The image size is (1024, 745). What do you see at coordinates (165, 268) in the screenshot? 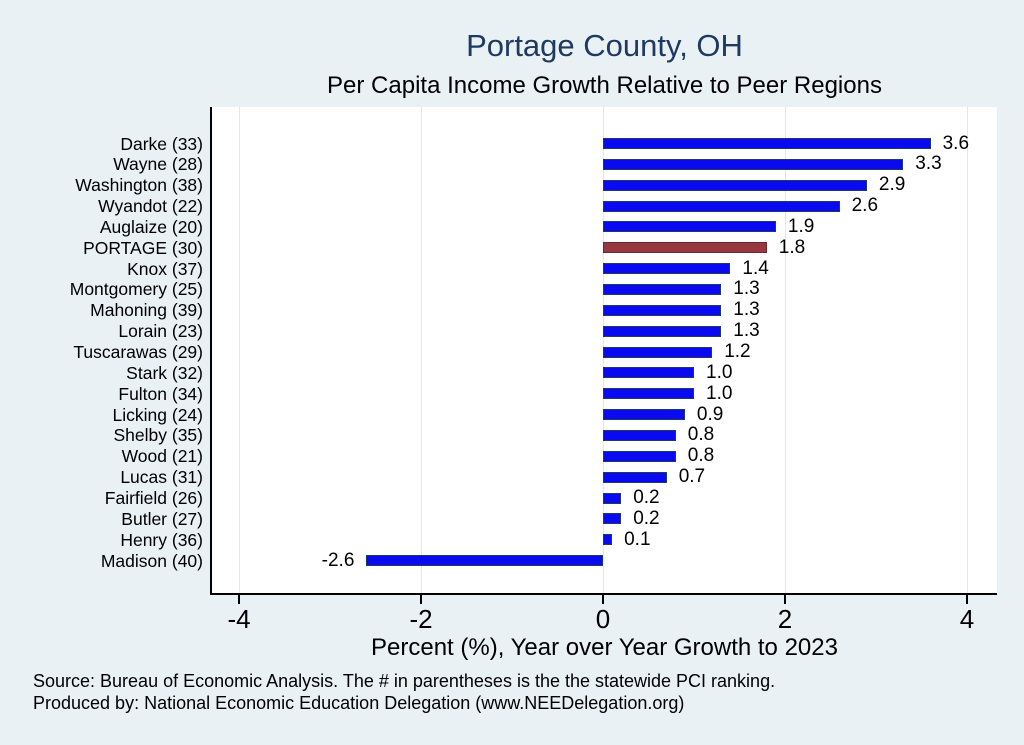
I see `category-label: Knox (37)` at bounding box center [165, 268].